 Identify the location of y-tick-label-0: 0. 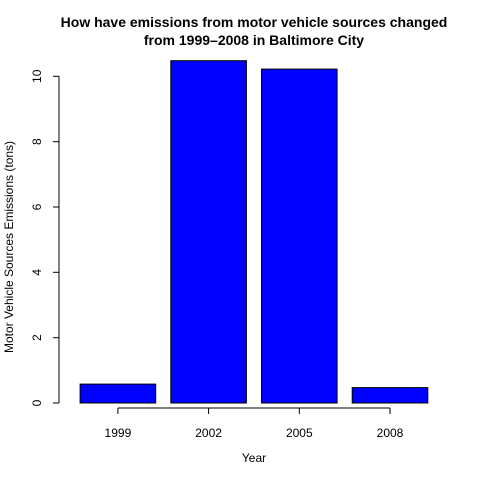
(37, 402).